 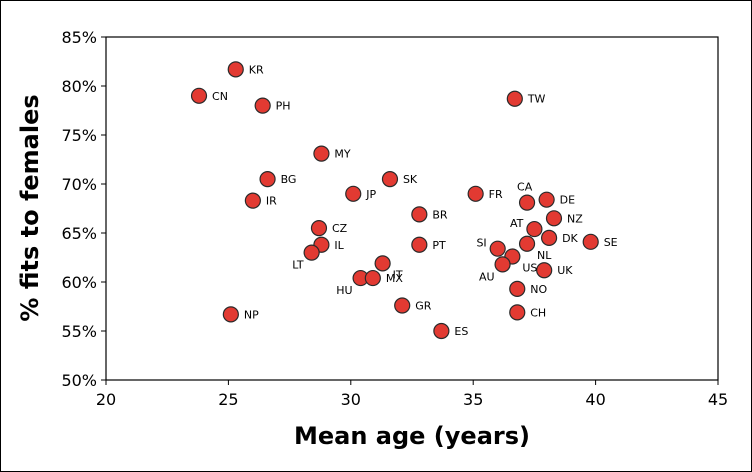 I want to click on y-tick-label: 55%, so click(x=79, y=331).